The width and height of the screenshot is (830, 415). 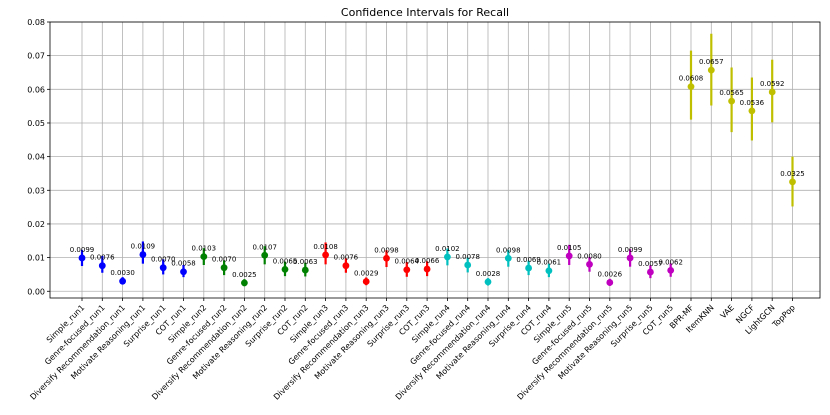 What do you see at coordinates (285, 261) in the screenshot?
I see `data-label: 0.0065` at bounding box center [285, 261].